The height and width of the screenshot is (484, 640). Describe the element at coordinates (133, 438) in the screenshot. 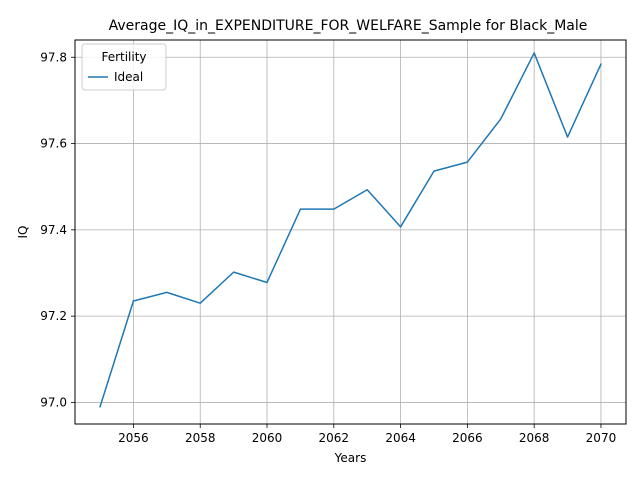

I see `x-tick-label: 2056` at that location.